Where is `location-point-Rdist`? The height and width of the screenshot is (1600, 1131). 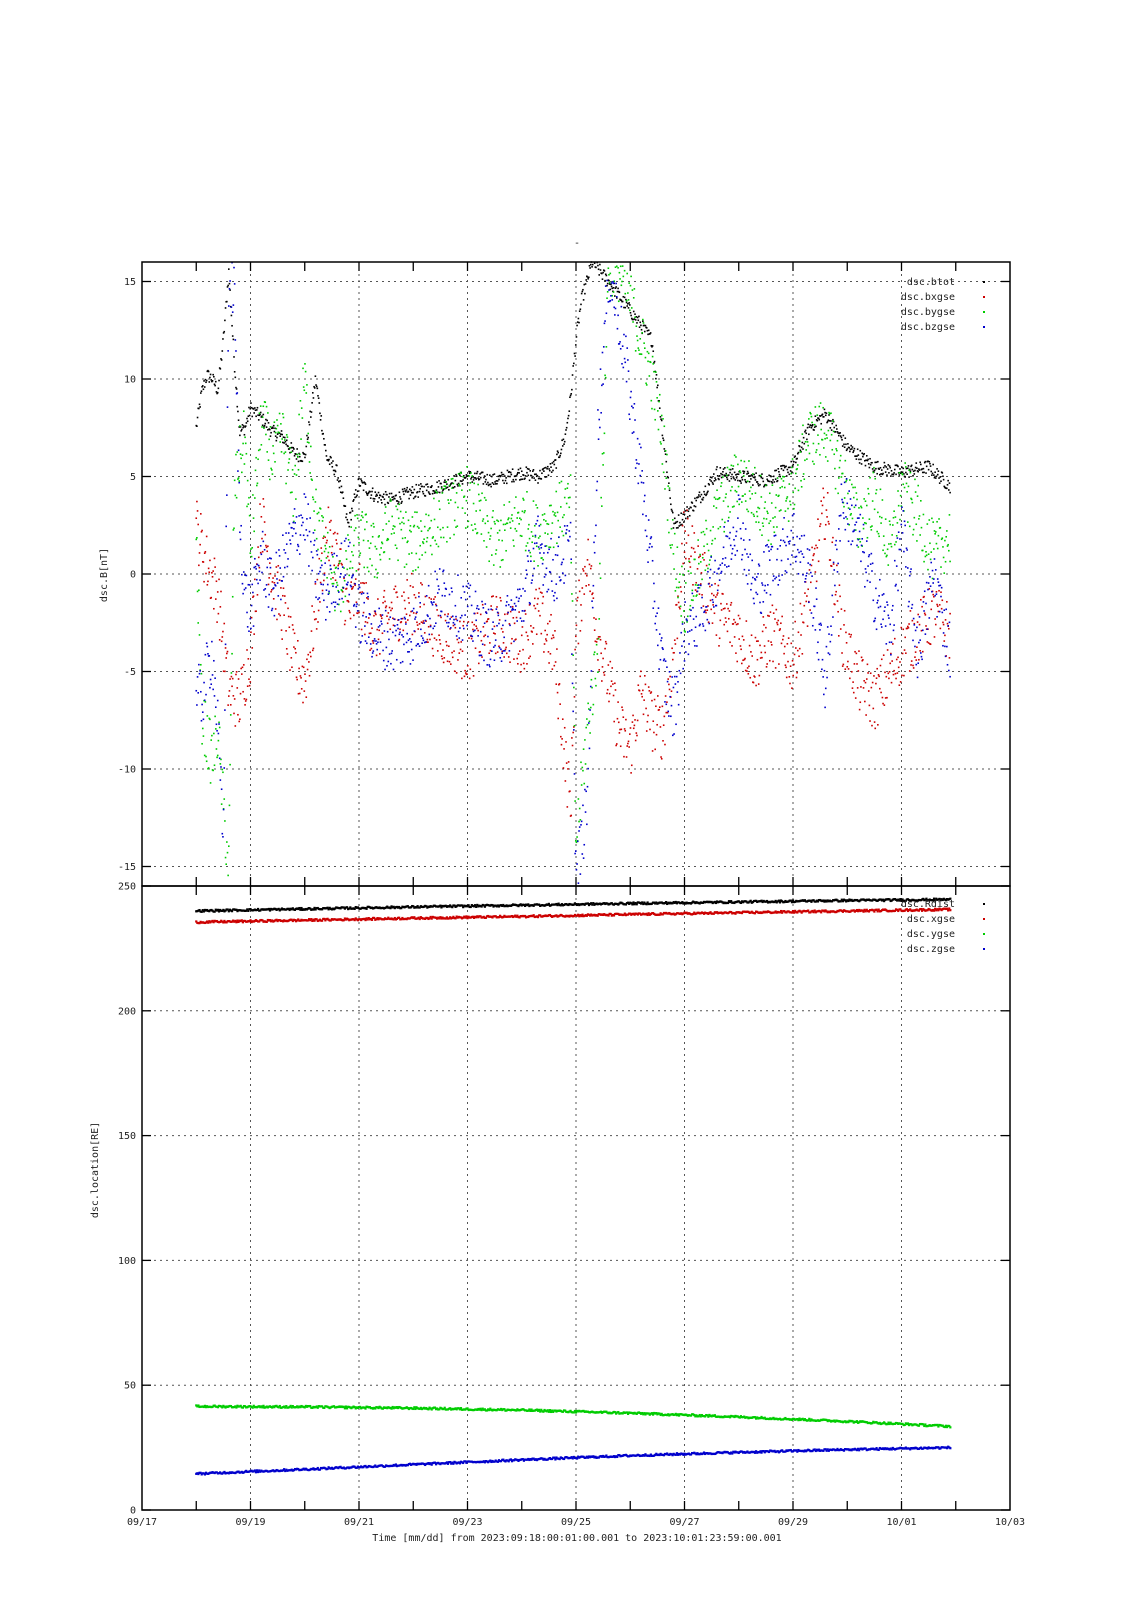 location-point-Rdist is located at coordinates (310, 908).